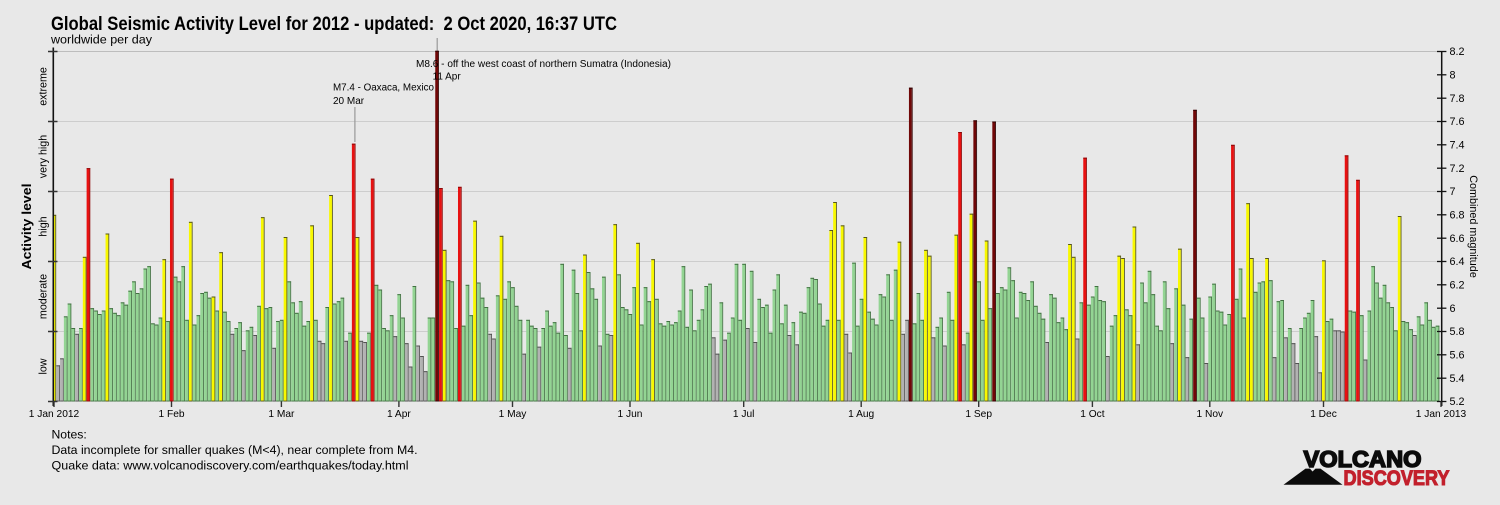 The image size is (1500, 505). I want to click on svg-text: very high, so click(44, 156).